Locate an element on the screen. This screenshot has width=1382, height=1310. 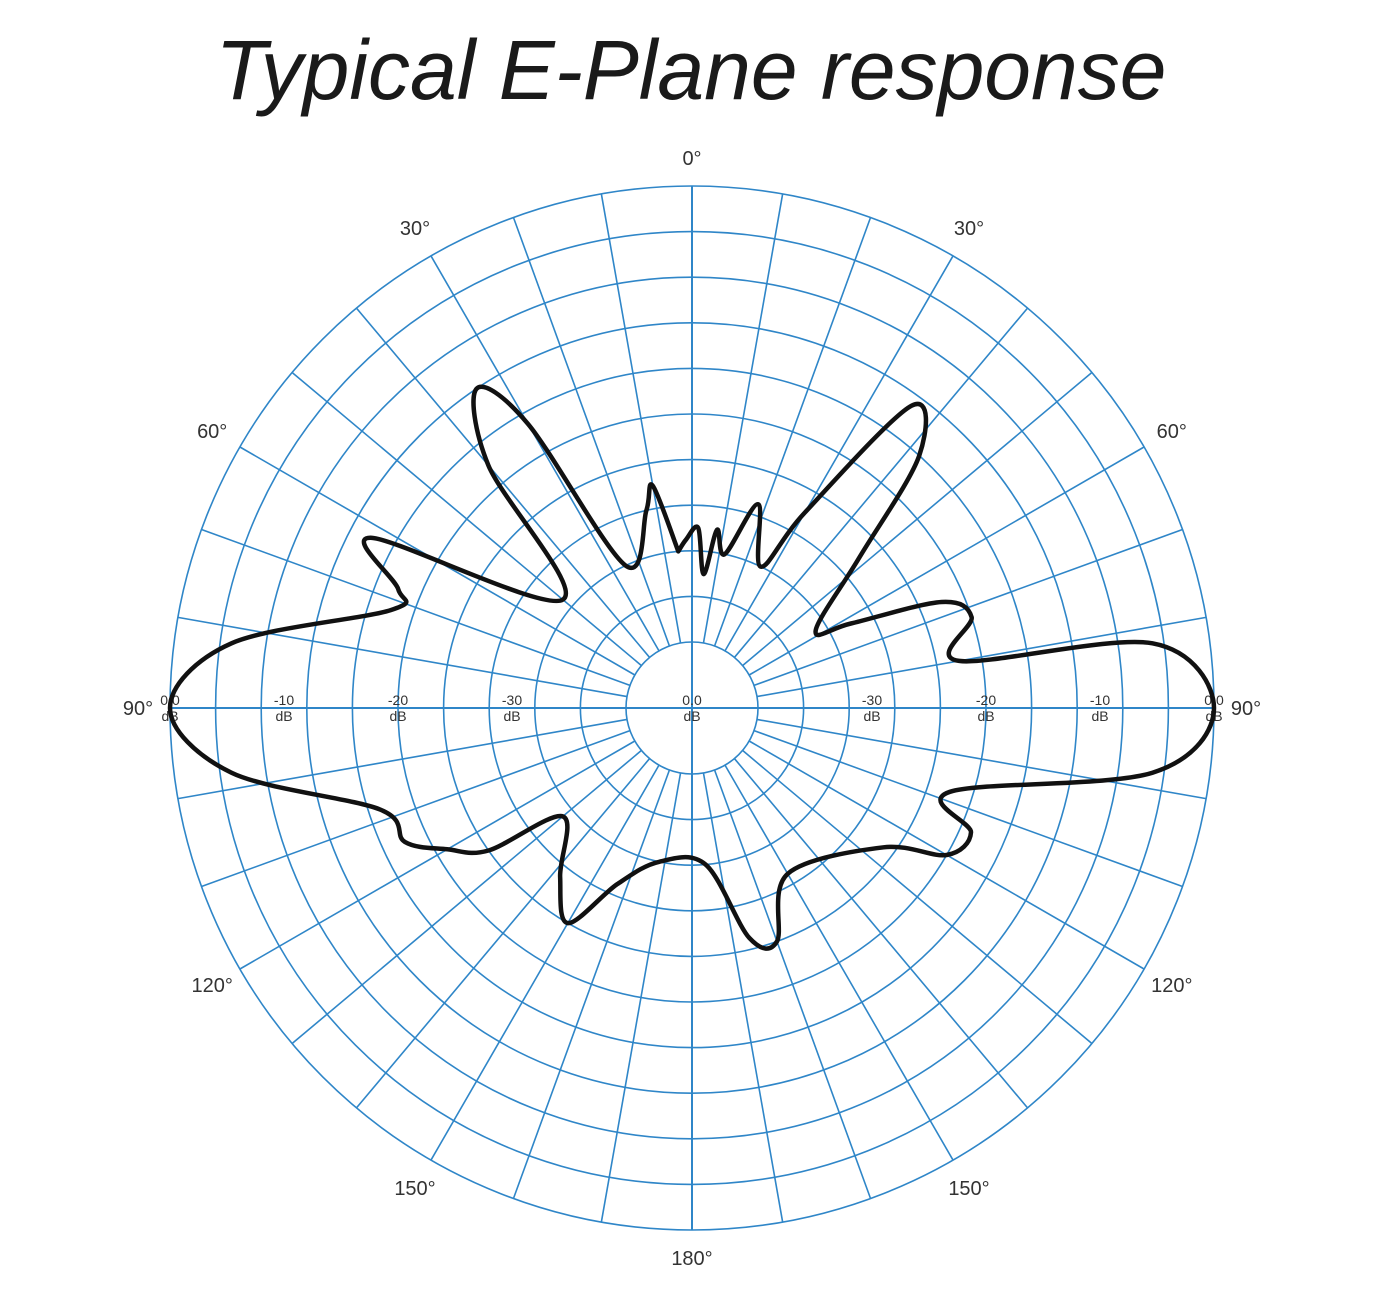
angle-label: 0° is located at coordinates (691, 159).